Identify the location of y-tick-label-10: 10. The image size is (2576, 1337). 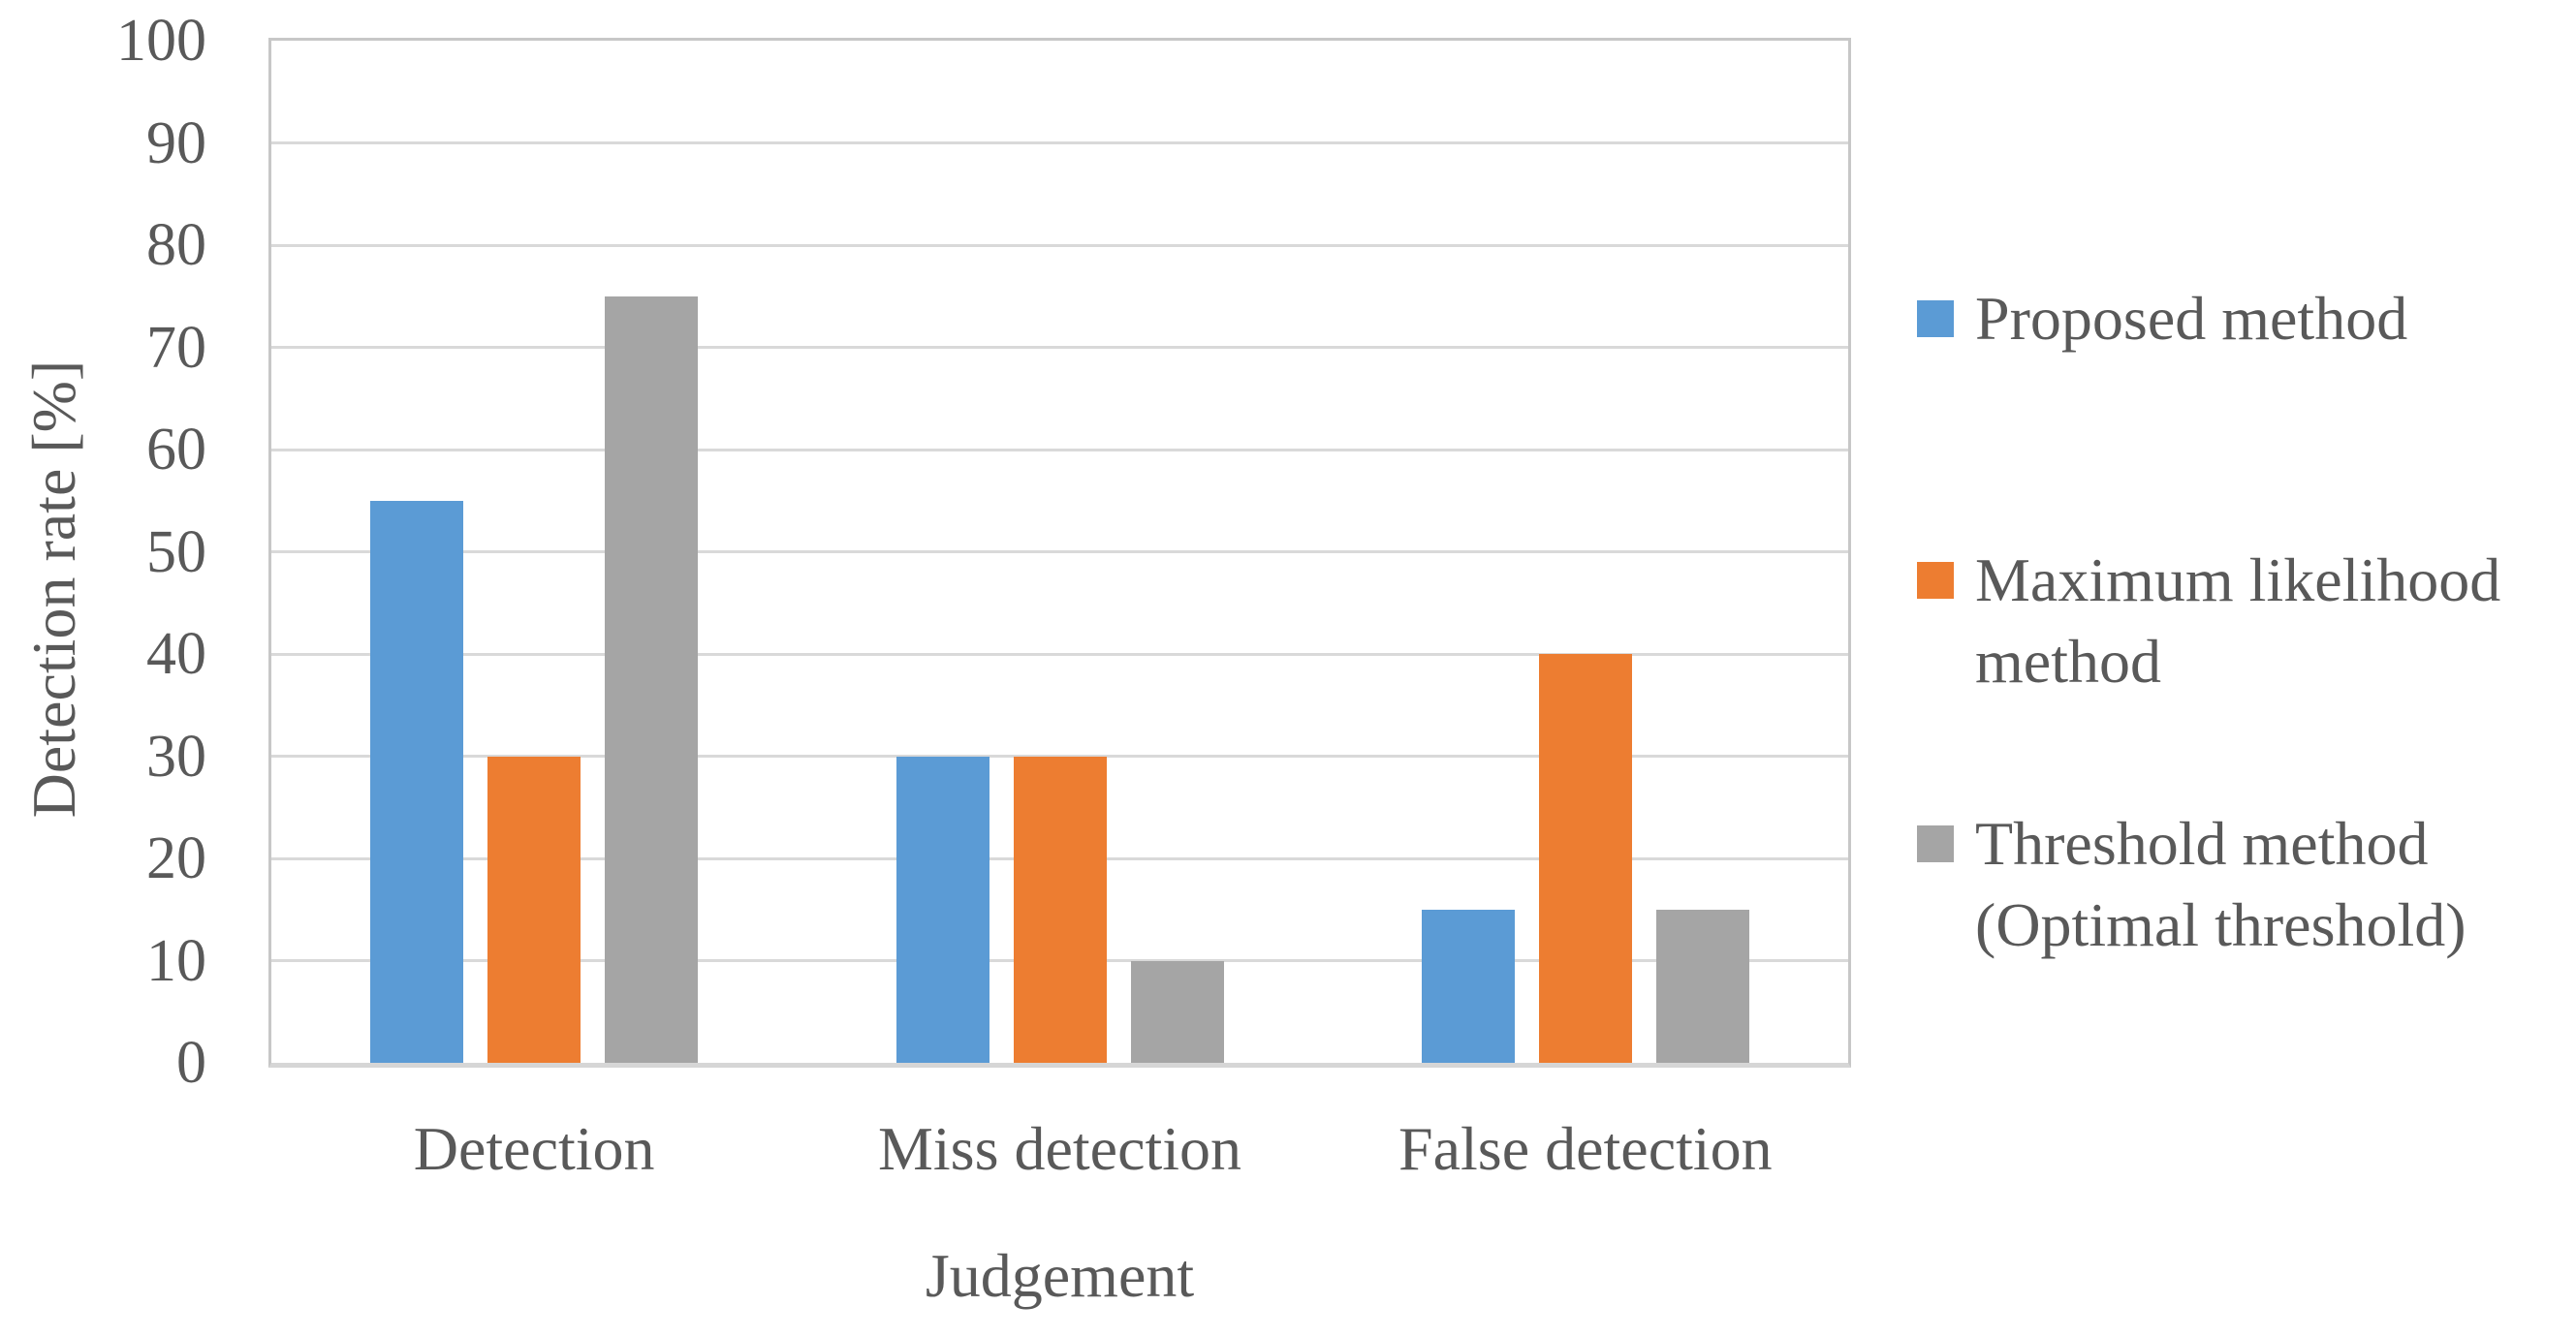
(176, 960).